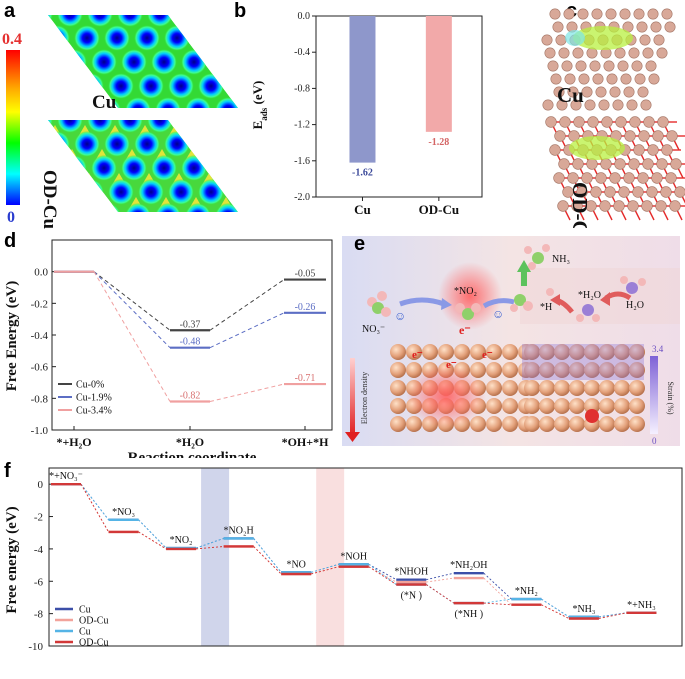 Image resolution: width=685 pixels, height=679 pixels. Describe the element at coordinates (470, 296) in the screenshot. I see `adsorption-glow` at that location.